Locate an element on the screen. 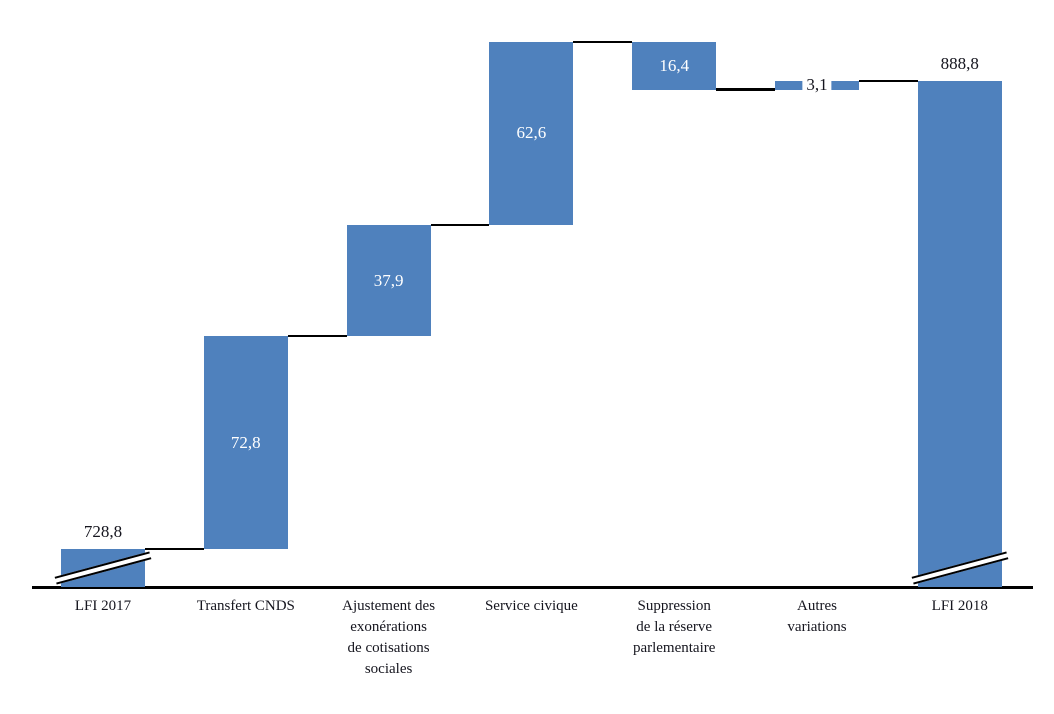  bar-lfi-2018 is located at coordinates (959, 333).